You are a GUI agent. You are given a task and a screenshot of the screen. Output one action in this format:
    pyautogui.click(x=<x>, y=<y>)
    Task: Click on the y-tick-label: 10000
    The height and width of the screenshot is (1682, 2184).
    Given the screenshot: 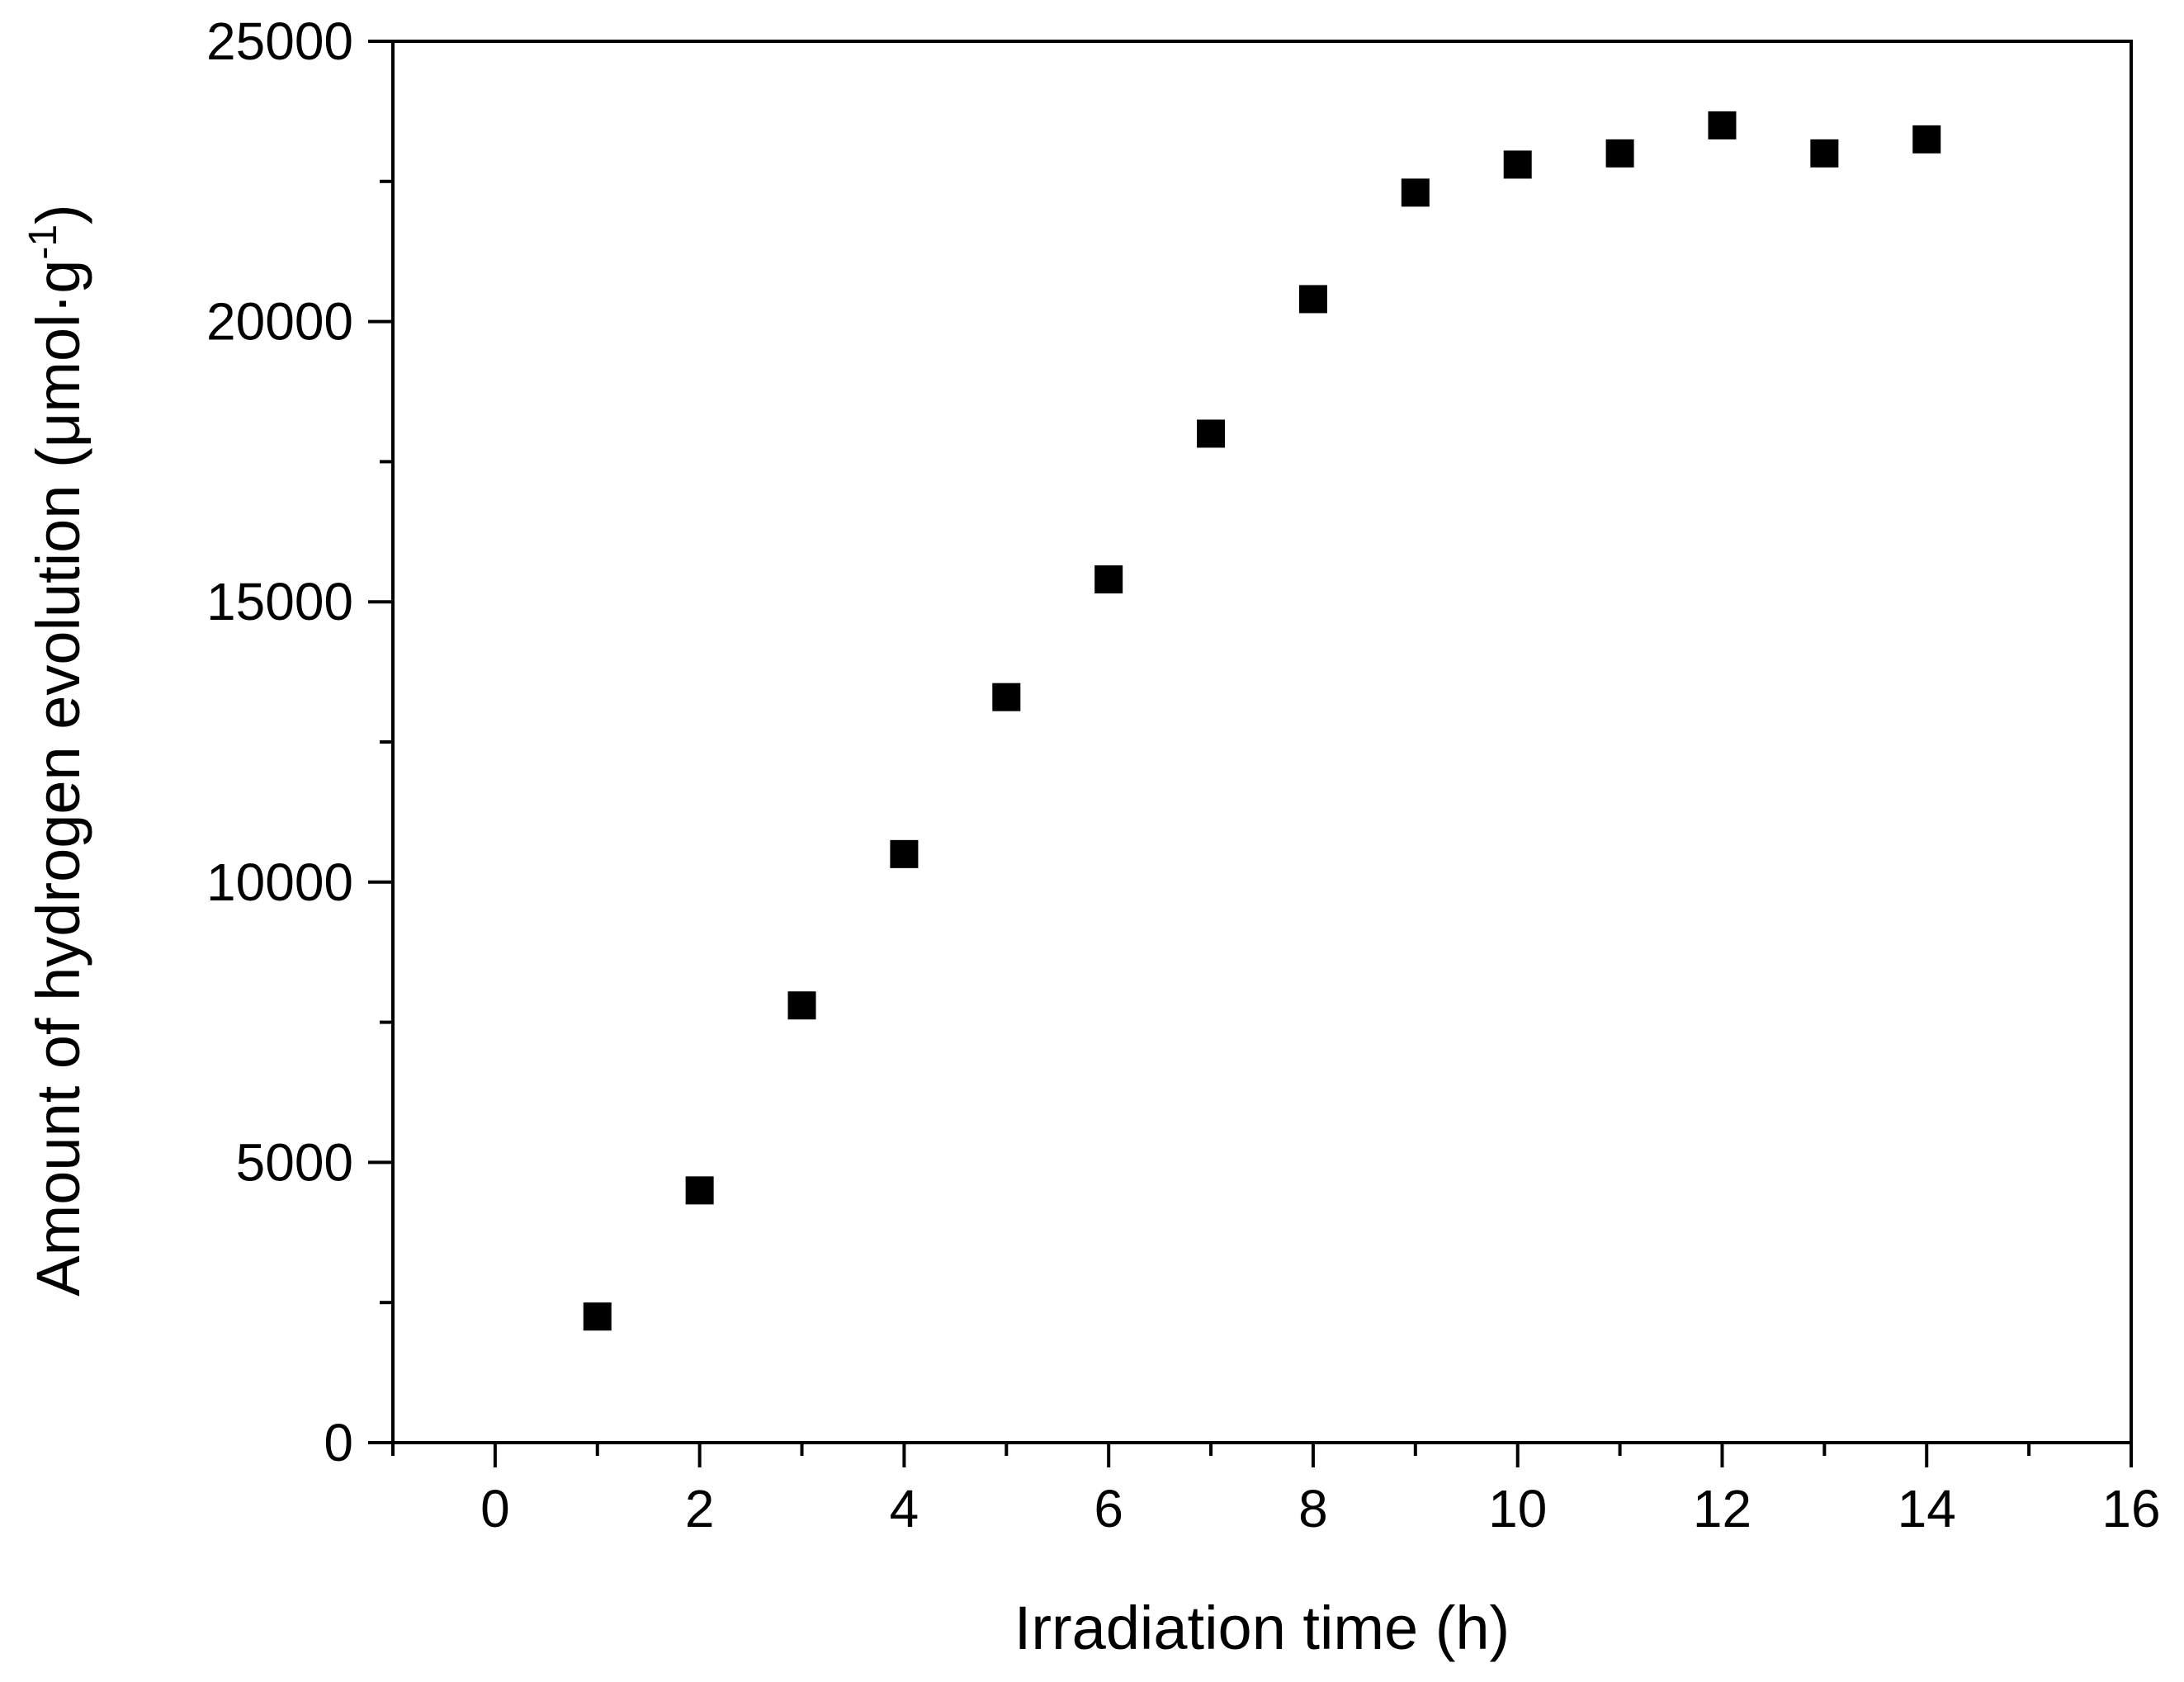 What is the action you would take?
    pyautogui.click(x=279, y=882)
    